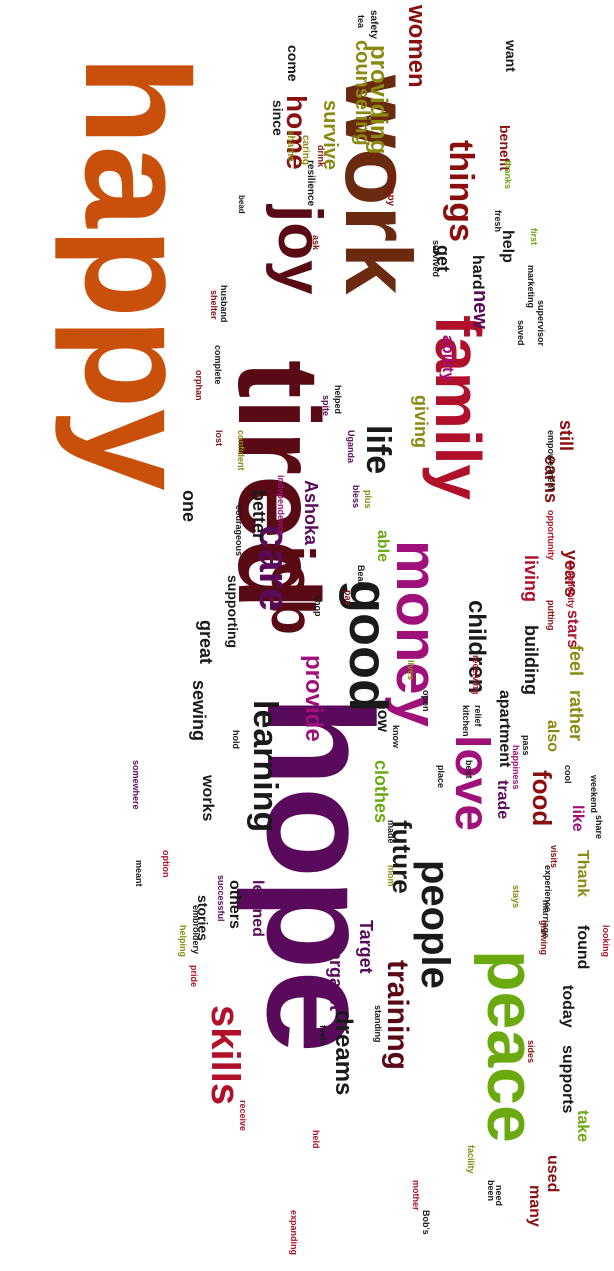 This screenshot has height=1271, width=614. What do you see at coordinates (471, 783) in the screenshot?
I see `cloud-word: love` at bounding box center [471, 783].